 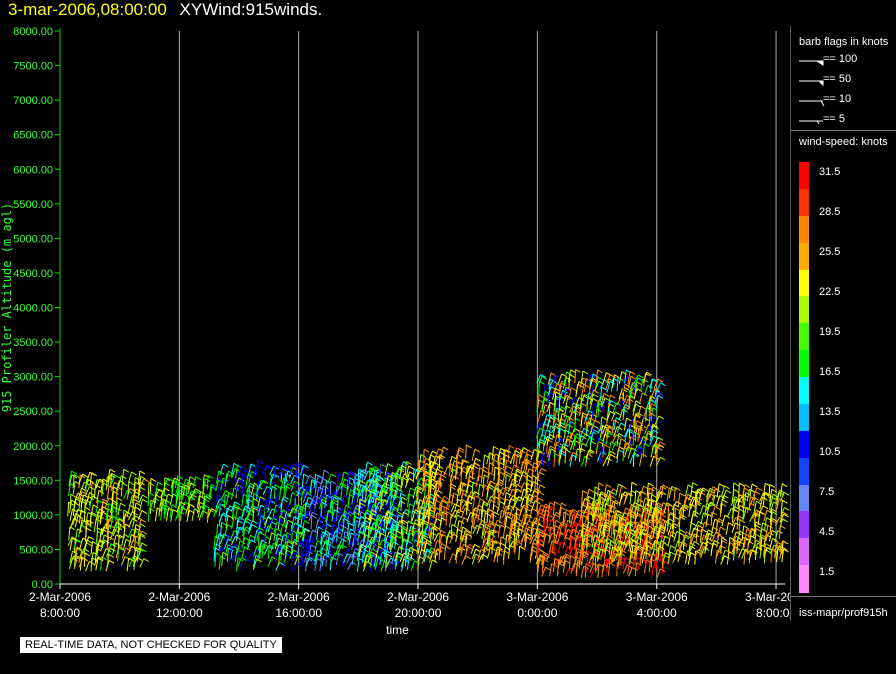 I want to click on y-tick-label: 4500.00, so click(x=33, y=274).